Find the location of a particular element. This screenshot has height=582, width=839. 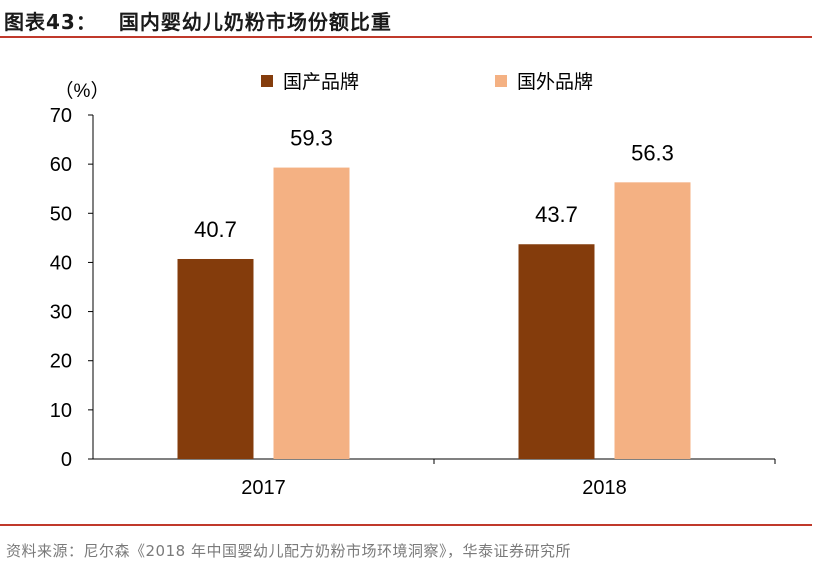

data-label: 59.3 is located at coordinates (311, 138).